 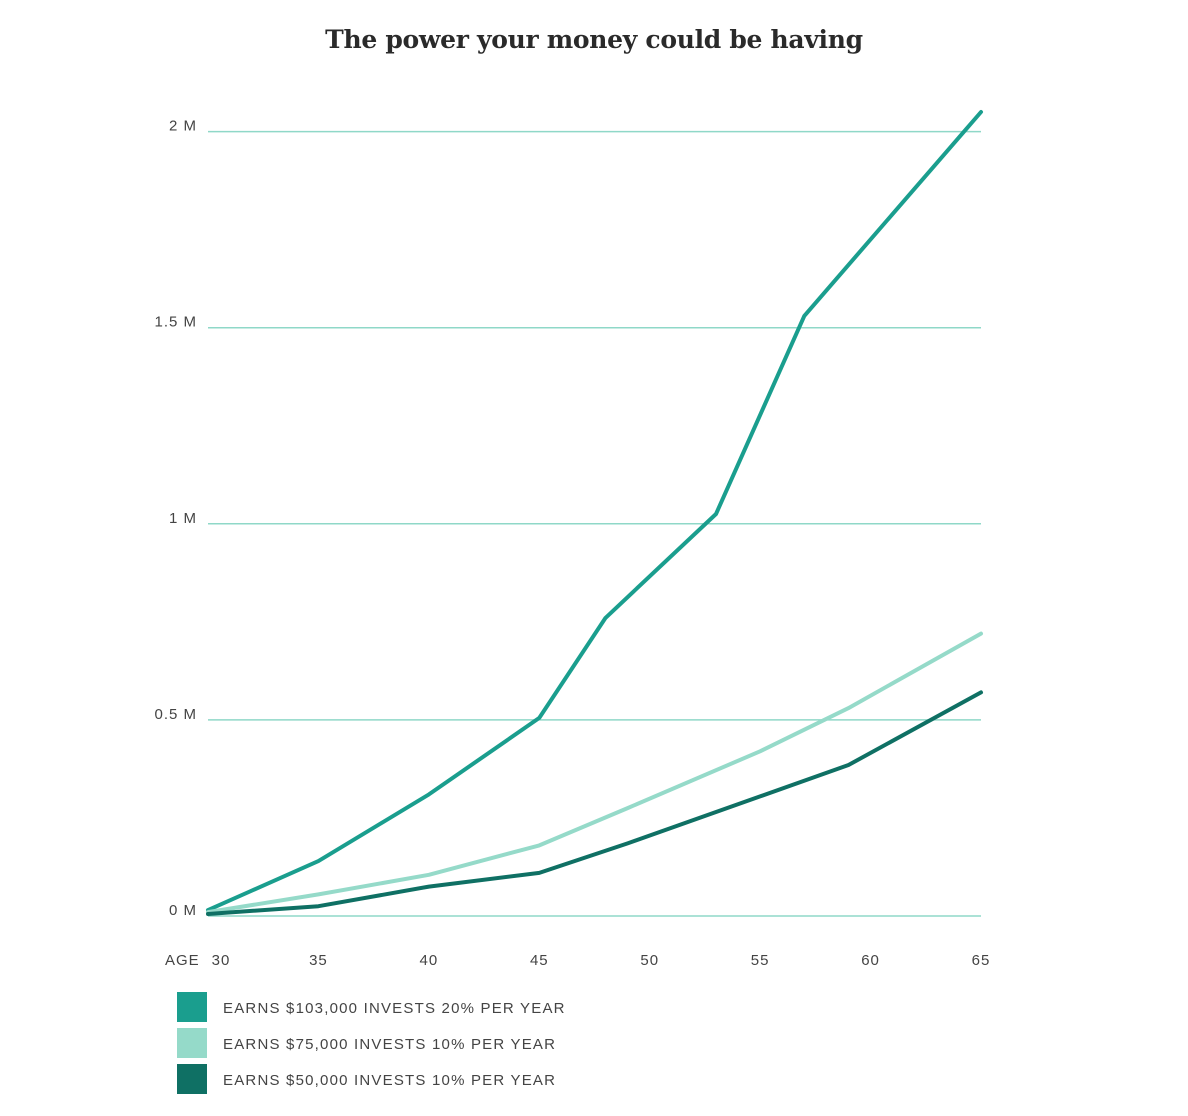 What do you see at coordinates (539, 960) in the screenshot?
I see `x-tick-label: 45` at bounding box center [539, 960].